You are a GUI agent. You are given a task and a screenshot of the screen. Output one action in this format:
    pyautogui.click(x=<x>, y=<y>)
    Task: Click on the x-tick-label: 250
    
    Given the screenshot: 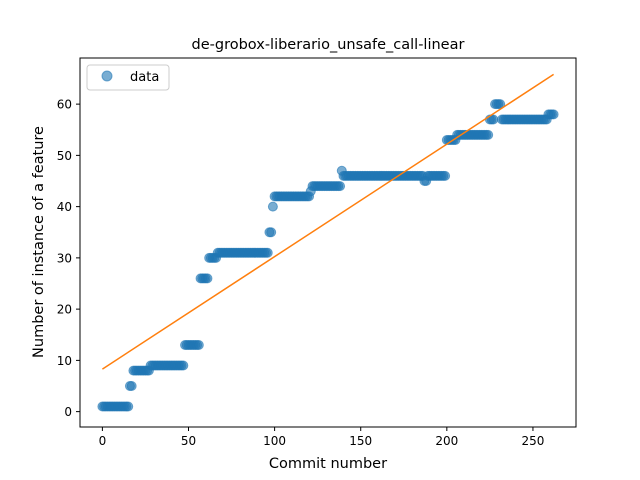 What is the action you would take?
    pyautogui.click(x=532, y=441)
    